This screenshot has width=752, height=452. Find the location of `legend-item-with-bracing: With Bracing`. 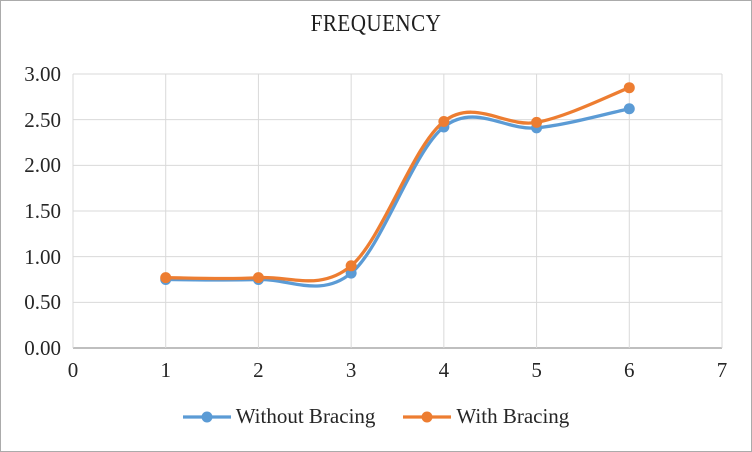

legend-item-with-bracing: With Bracing is located at coordinates (486, 416).